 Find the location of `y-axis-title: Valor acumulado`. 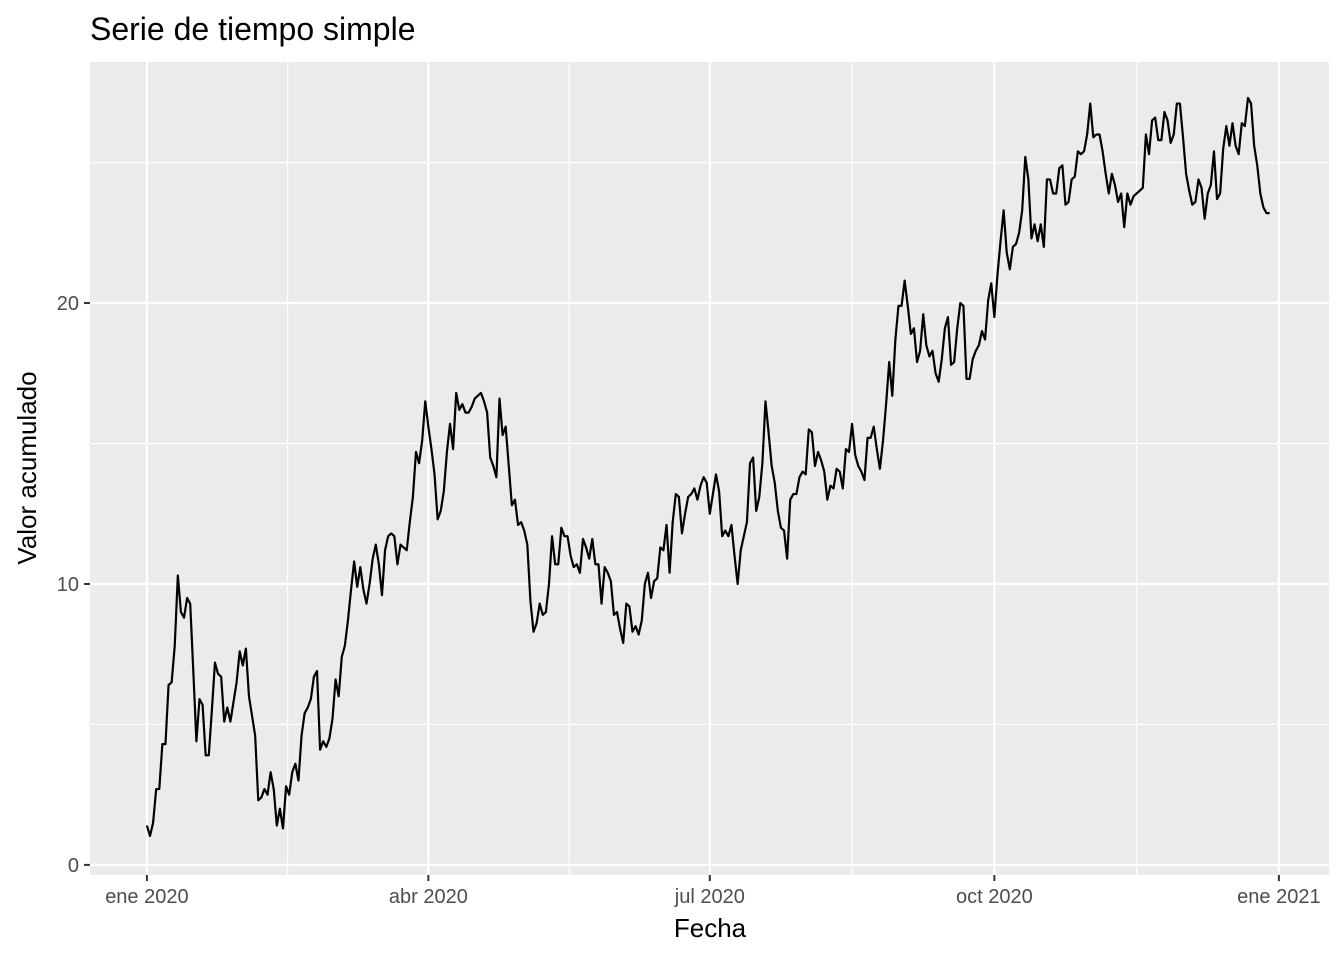

y-axis-title: Valor acumulado is located at coordinates (27, 467).